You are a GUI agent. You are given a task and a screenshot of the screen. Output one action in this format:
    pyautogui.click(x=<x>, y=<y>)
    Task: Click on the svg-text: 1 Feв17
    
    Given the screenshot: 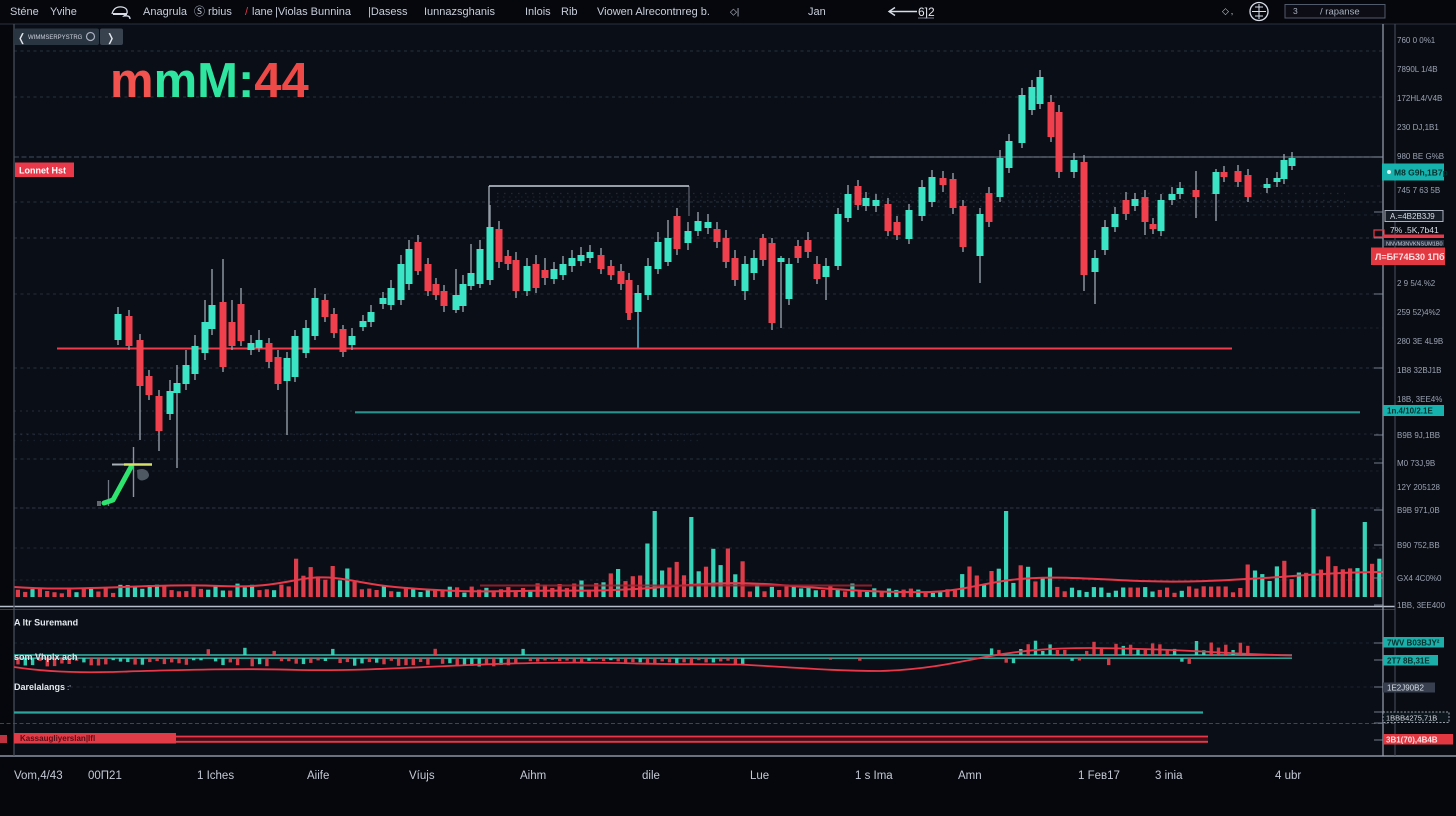 What is the action you would take?
    pyautogui.click(x=1099, y=776)
    